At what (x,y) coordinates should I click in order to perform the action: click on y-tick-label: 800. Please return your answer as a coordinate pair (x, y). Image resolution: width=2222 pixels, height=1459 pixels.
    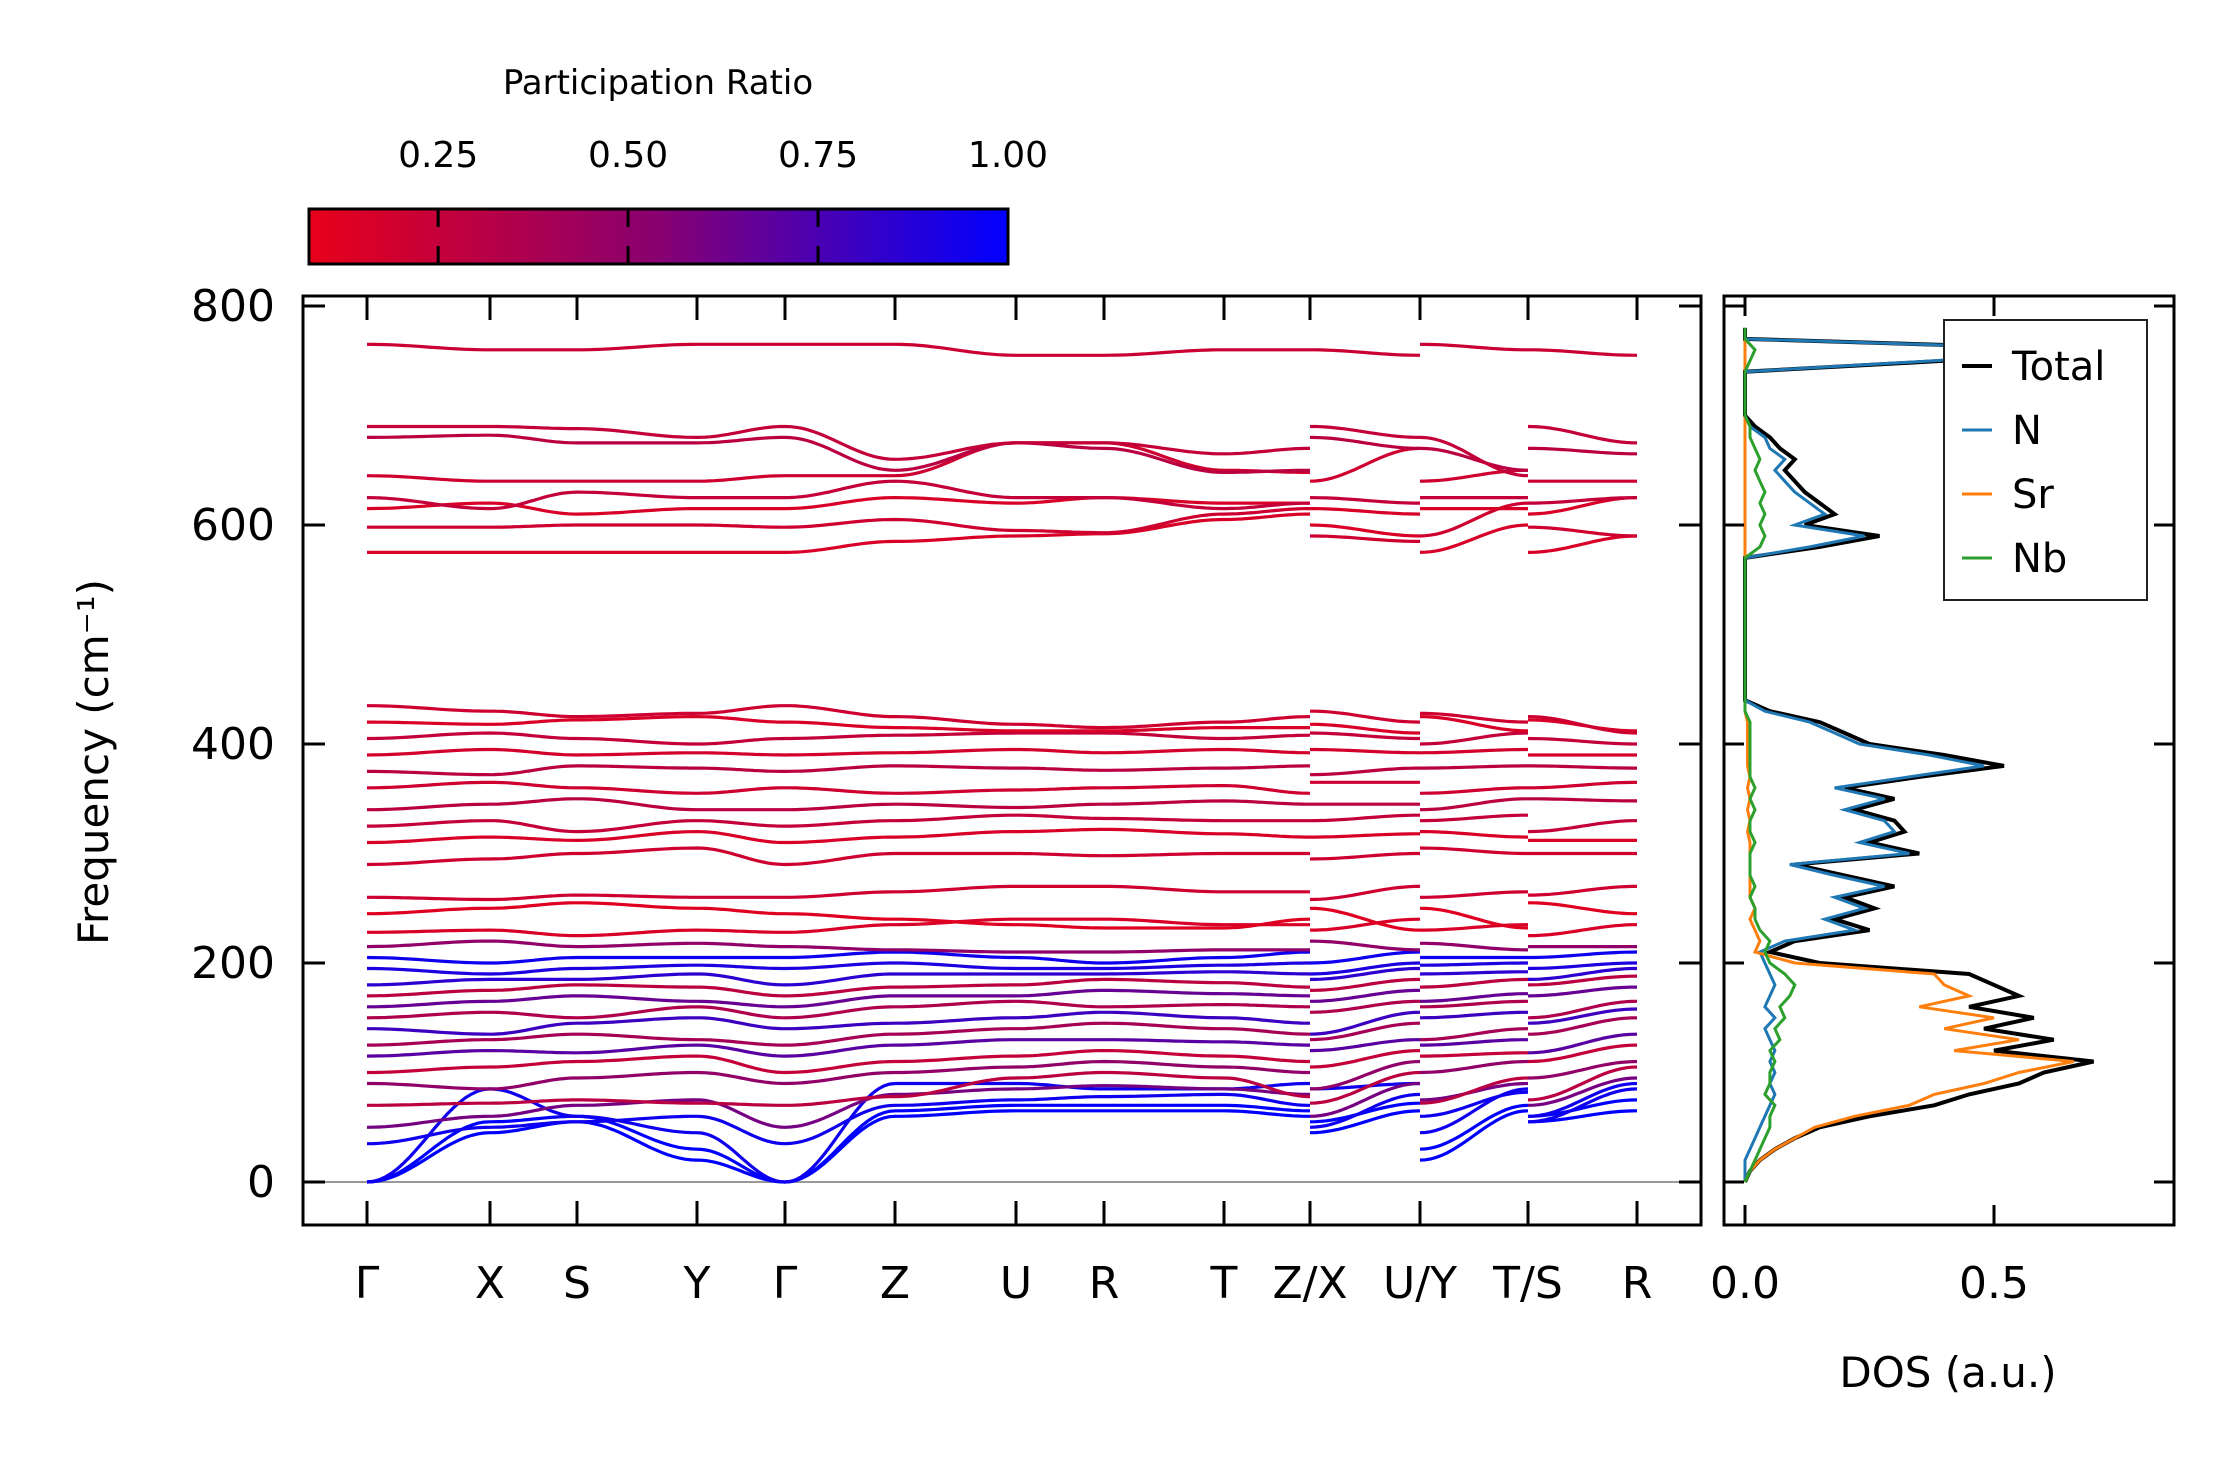
    Looking at the image, I should click on (233, 306).